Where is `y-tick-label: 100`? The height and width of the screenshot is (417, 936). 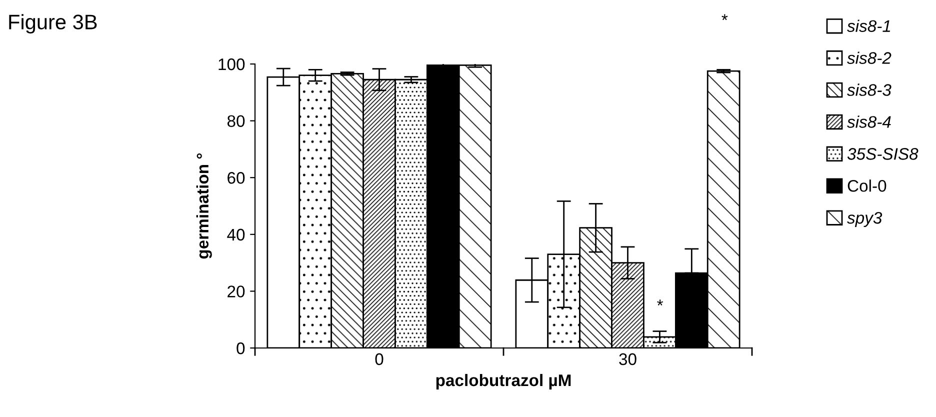 y-tick-label: 100 is located at coordinates (231, 64).